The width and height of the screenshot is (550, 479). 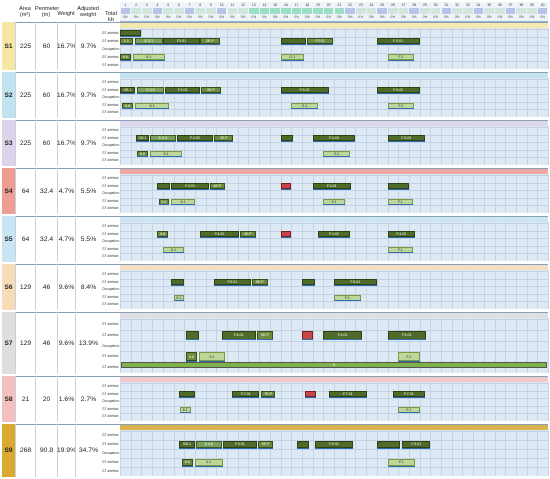 I want to click on schedule-block: F.3.02, so click(x=398, y=90).